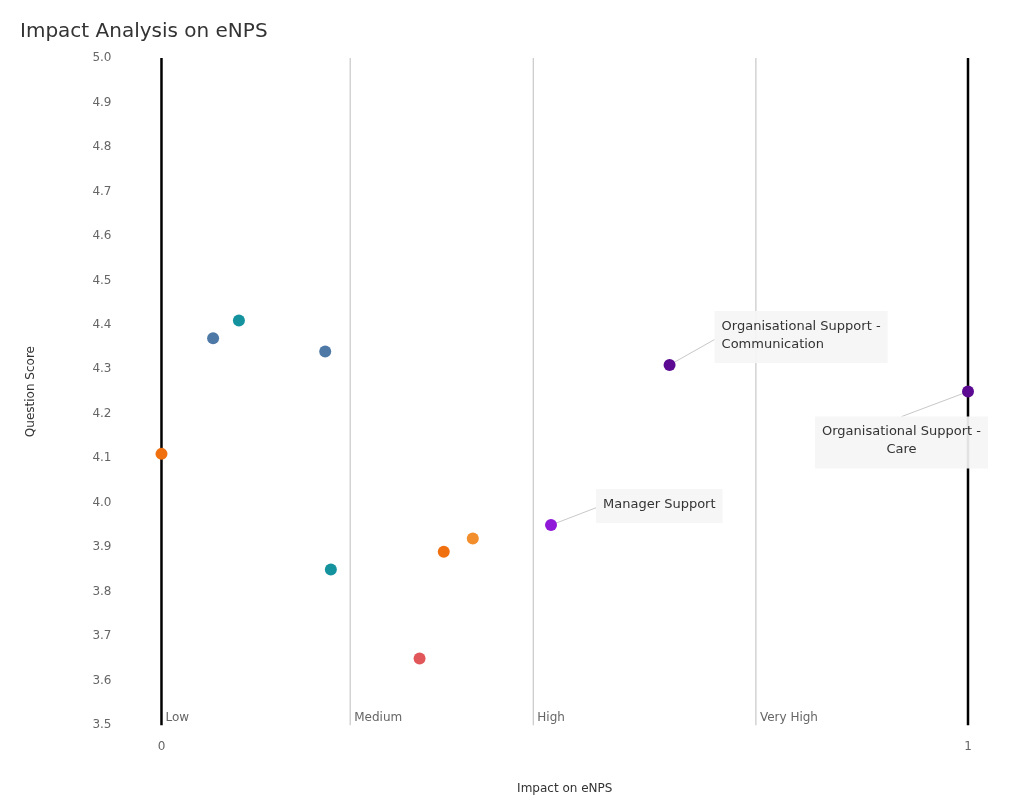 Image resolution: width=1023 pixels, height=810 pixels. Describe the element at coordinates (801, 334) in the screenshot. I see `annotation: Organisational Support - Communication` at that location.